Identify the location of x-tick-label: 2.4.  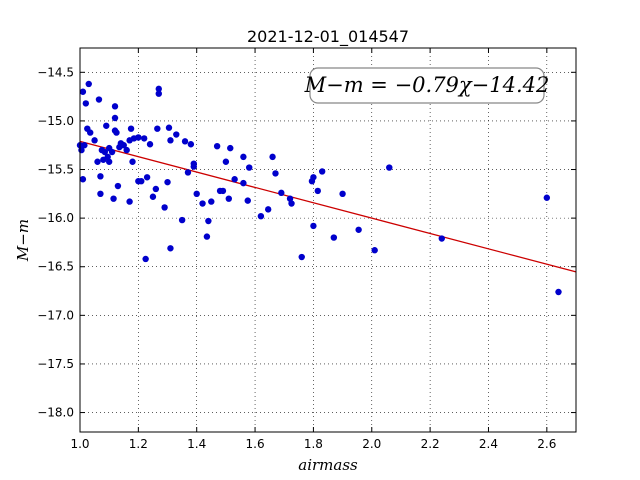
(488, 444).